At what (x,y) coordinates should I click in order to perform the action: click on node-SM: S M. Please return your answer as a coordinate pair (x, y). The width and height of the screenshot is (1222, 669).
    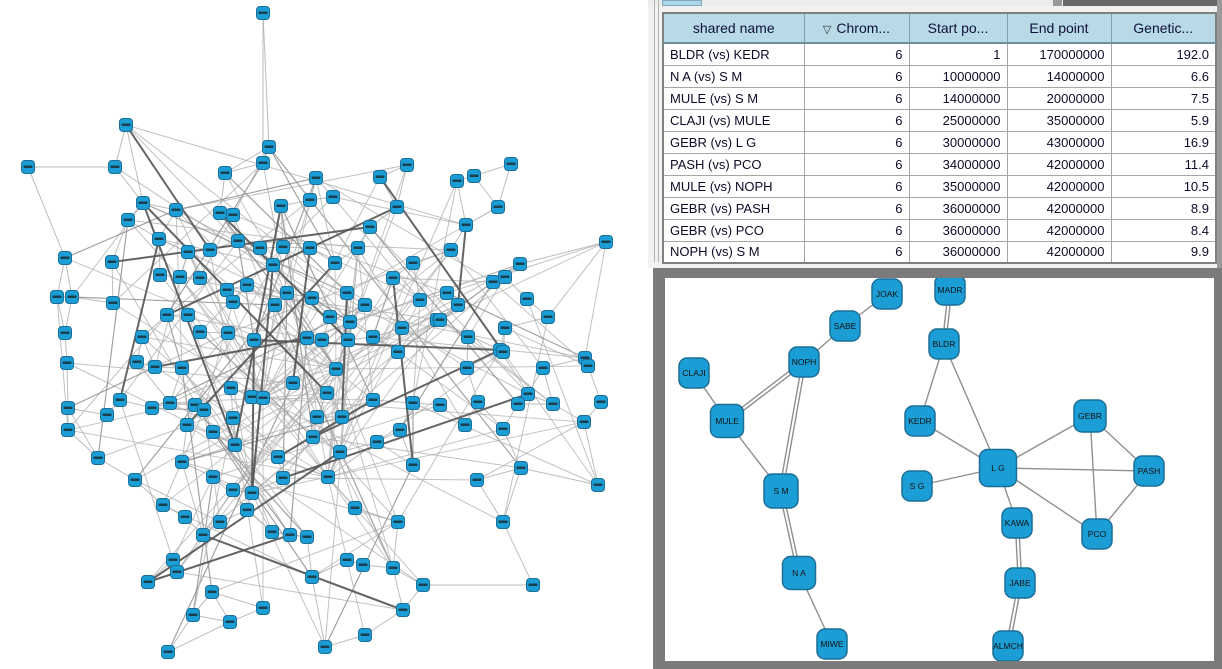
    Looking at the image, I should click on (781, 491).